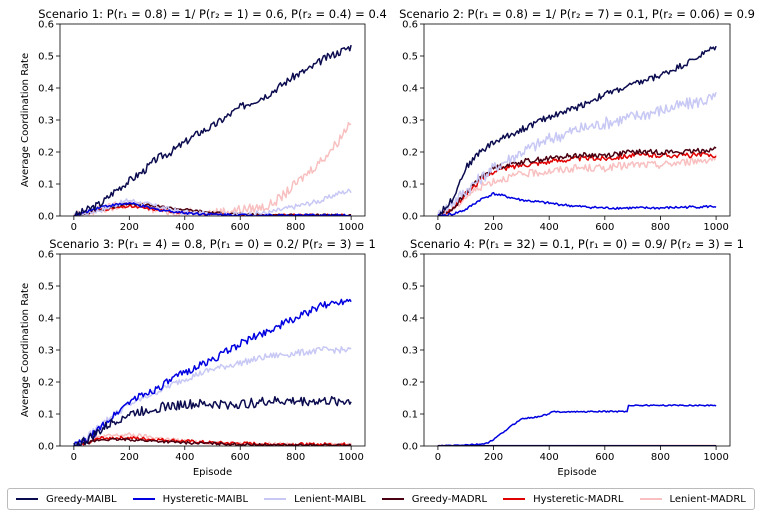 Image resolution: width=763 pixels, height=515 pixels. Describe the element at coordinates (692, 499) in the screenshot. I see `legend-item: Lenient-MADRL` at that location.